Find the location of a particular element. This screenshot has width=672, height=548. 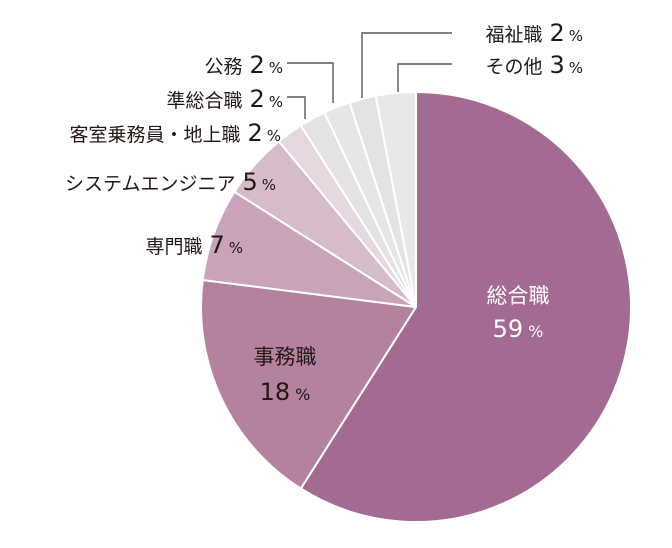

slice-6-label-group: 公務 2% is located at coordinates (243, 65).